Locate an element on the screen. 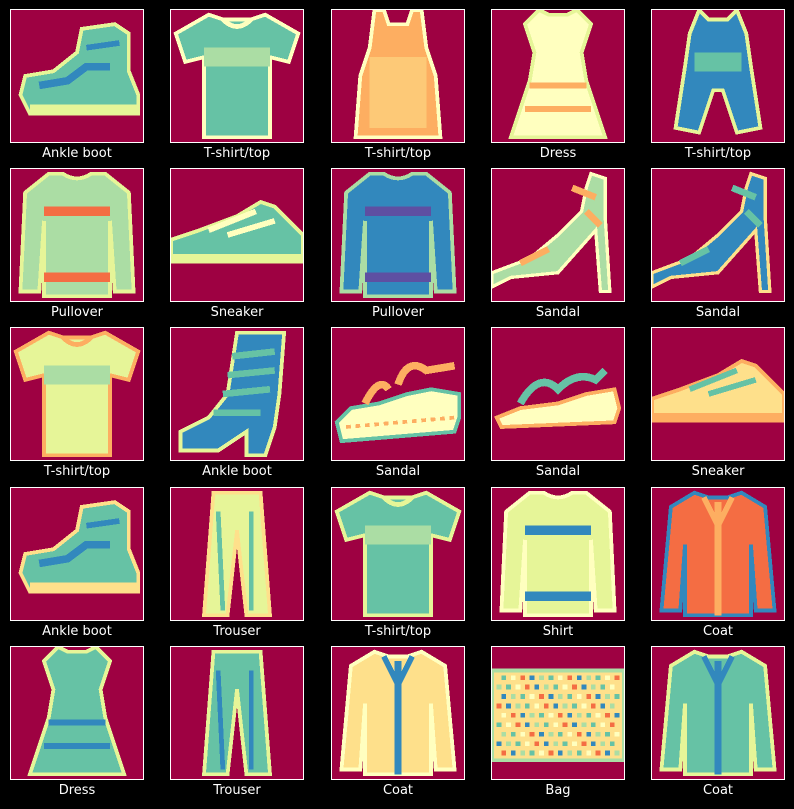 This screenshot has width=794, height=809. image-caption: Bag is located at coordinates (558, 790).